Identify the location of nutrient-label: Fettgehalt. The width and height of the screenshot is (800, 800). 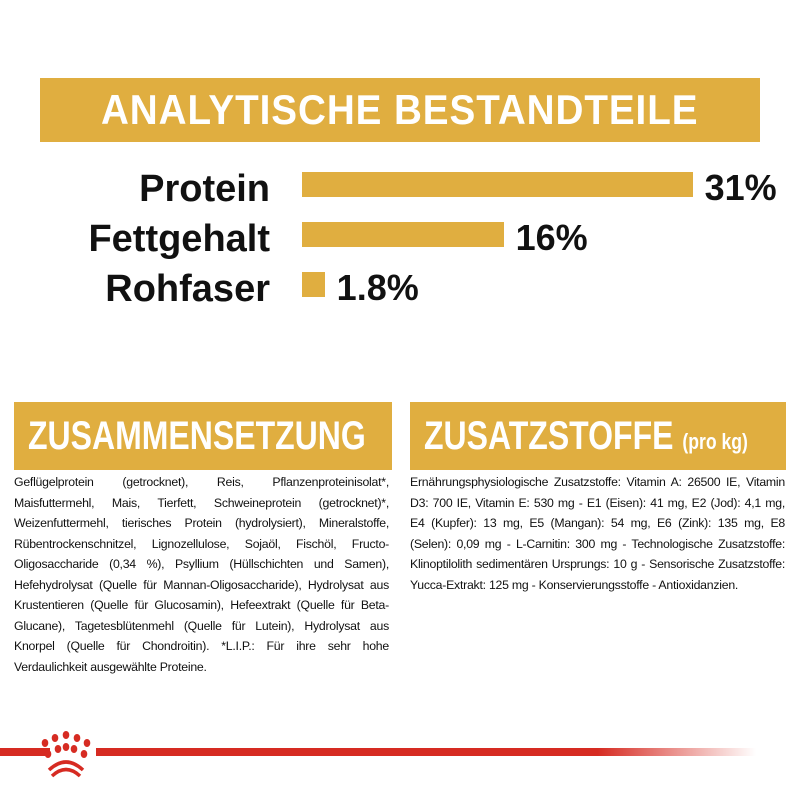
(179, 239).